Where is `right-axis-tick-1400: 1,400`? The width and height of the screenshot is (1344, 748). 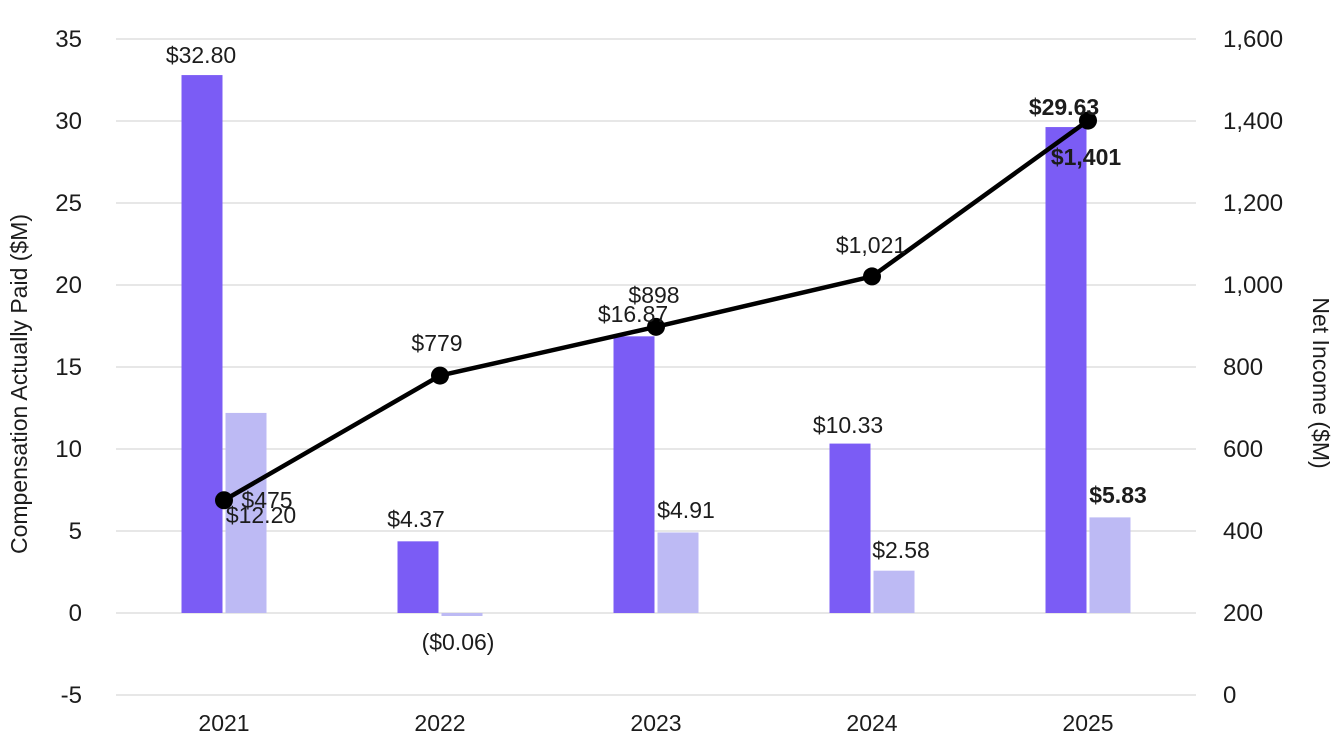
right-axis-tick-1400: 1,400 is located at coordinates (1253, 121).